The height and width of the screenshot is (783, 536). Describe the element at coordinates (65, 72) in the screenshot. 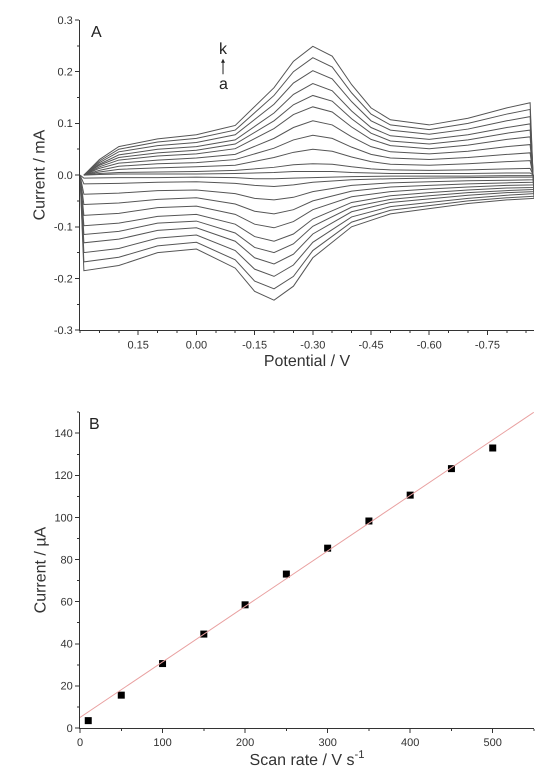

I see `y-tick-label: 0.2` at that location.